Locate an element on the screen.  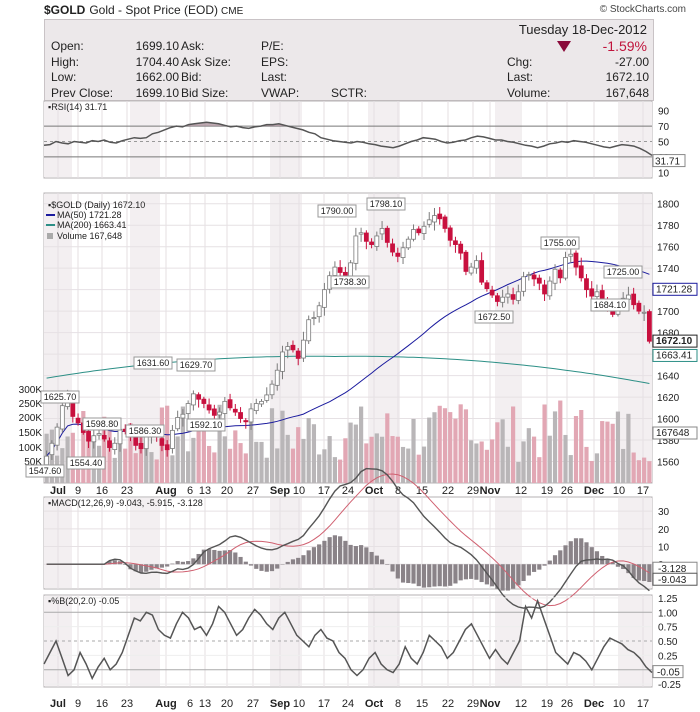
ask-label: Ask: is located at coordinates (193, 46).